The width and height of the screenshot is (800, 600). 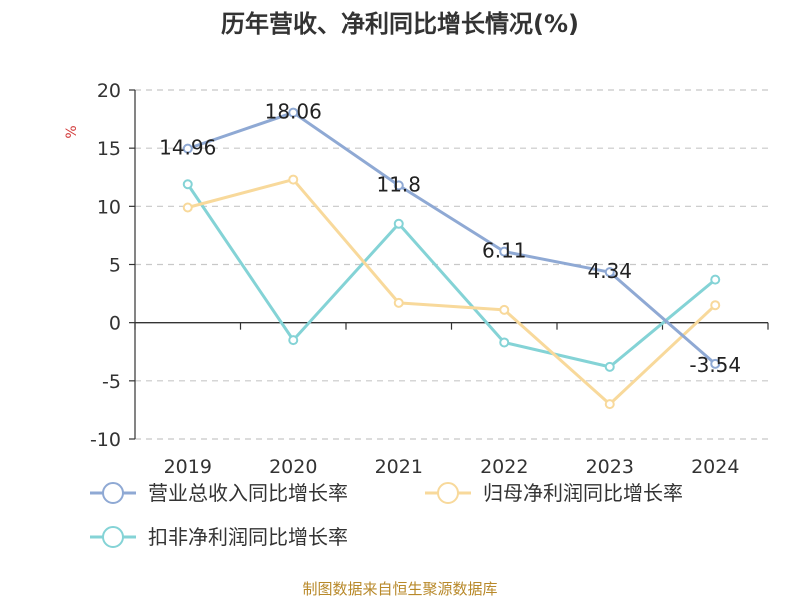 I want to click on x-tick-label: 2022, so click(x=504, y=467).